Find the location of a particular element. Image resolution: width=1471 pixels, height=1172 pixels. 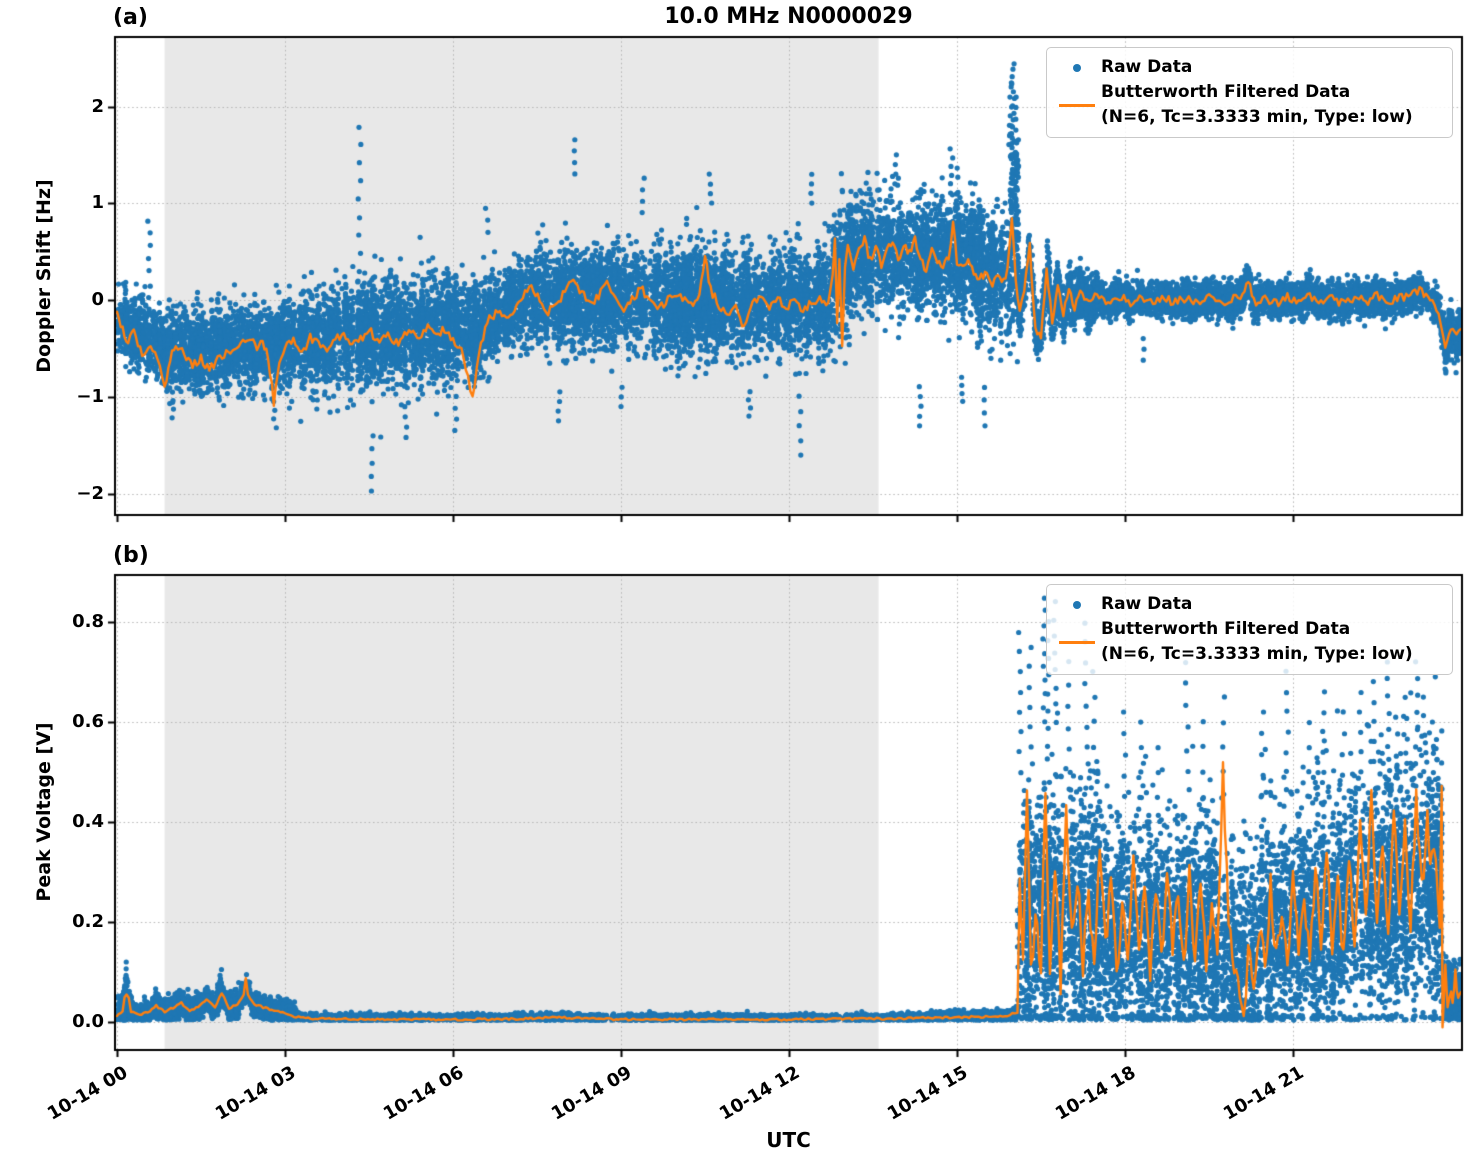

x-axis-label: UTC is located at coordinates (788, 1140).